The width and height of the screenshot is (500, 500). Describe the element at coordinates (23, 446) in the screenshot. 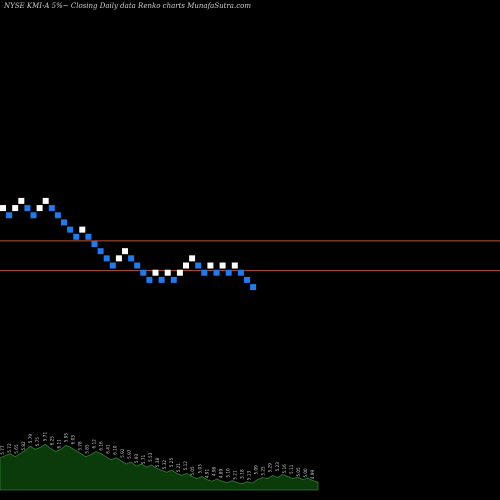

I see `volume-label: 5.82` at that location.